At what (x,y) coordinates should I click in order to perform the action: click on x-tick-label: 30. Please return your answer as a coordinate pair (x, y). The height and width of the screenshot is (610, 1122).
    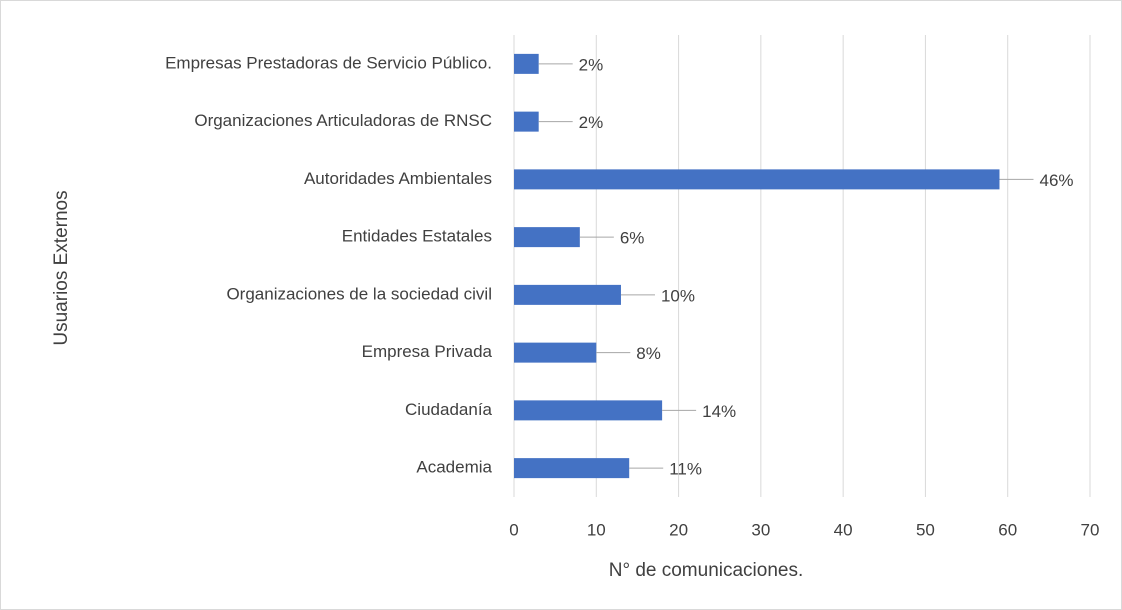
    Looking at the image, I should click on (760, 529).